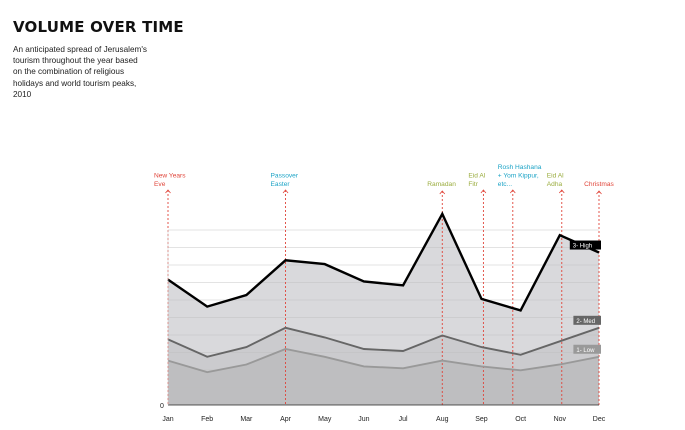 The image size is (685, 430). Describe the element at coordinates (441, 184) in the screenshot. I see `annotation-label: Ramadan` at that location.